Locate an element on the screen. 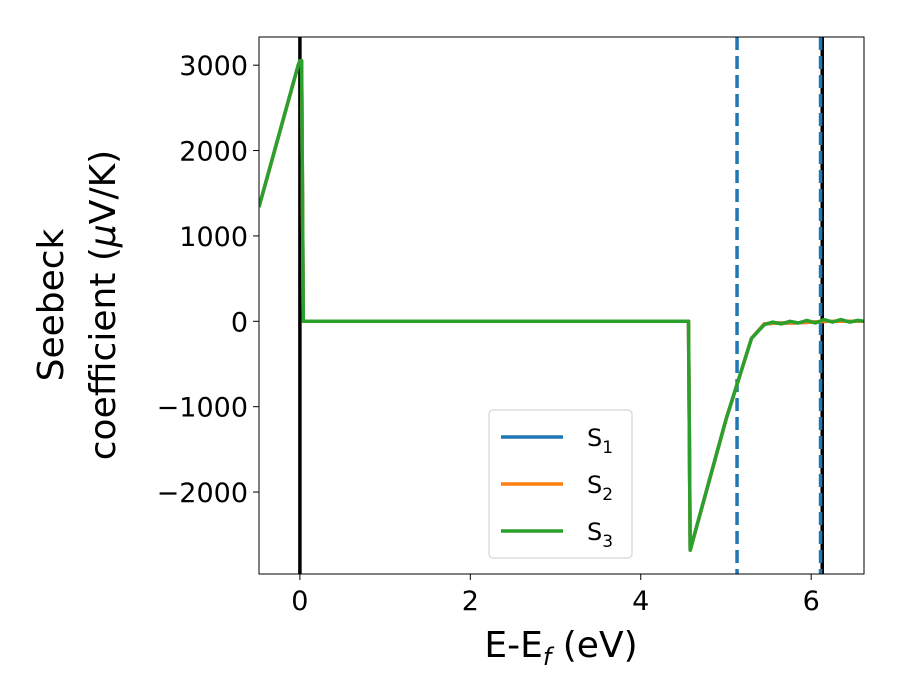 This screenshot has width=900, height=700. y-tick-label: 1000 is located at coordinates (213, 237).